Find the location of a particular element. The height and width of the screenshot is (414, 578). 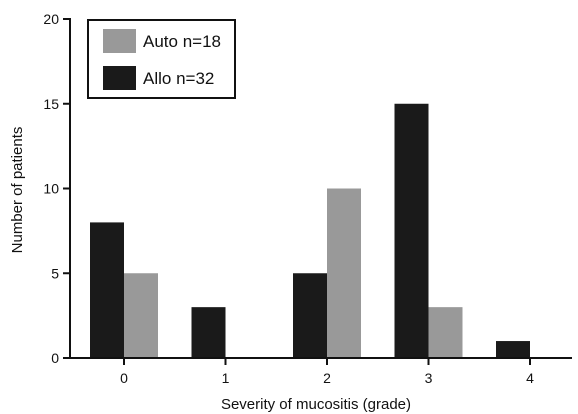

legend-label-allo-n-32: Allo n=32 is located at coordinates (178, 78).